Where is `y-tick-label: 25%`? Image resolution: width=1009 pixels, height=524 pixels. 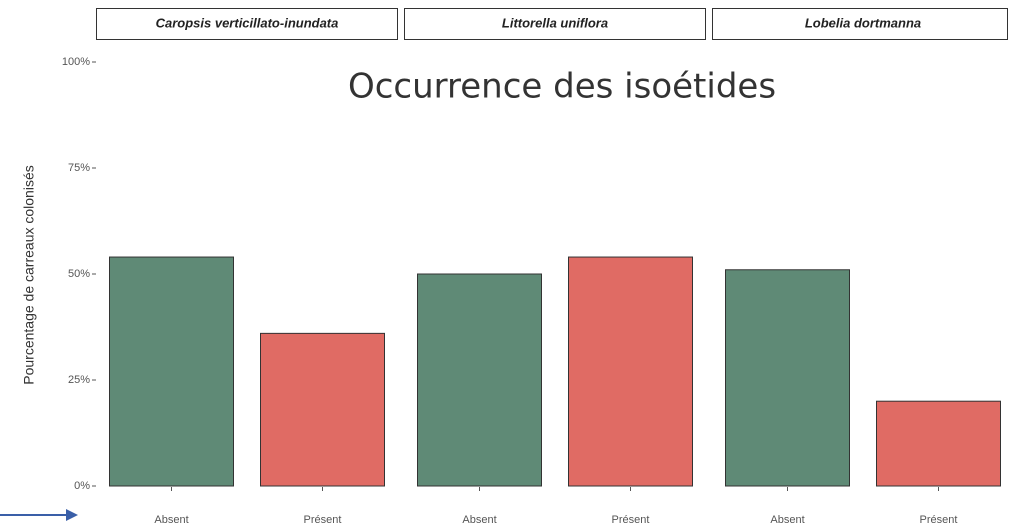 y-tick-label: 25% is located at coordinates (79, 380).